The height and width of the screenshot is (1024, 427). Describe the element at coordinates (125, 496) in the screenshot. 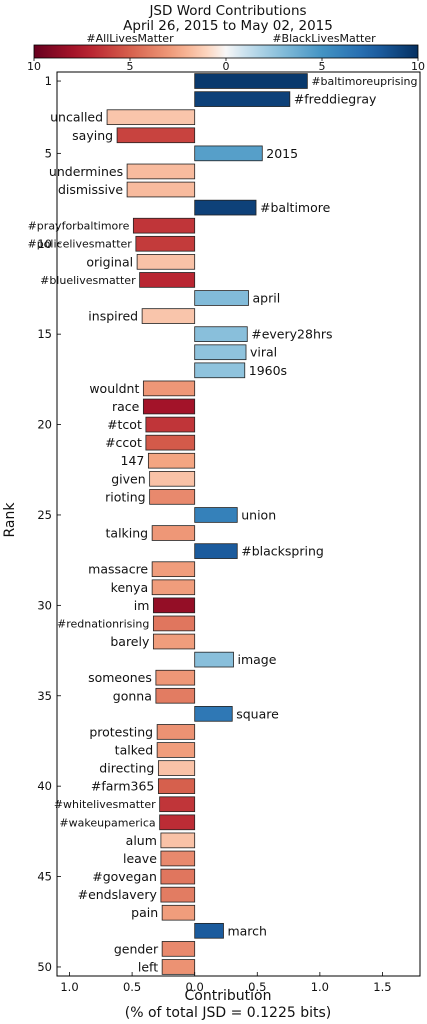

I see `bar-label-24: rioting` at that location.